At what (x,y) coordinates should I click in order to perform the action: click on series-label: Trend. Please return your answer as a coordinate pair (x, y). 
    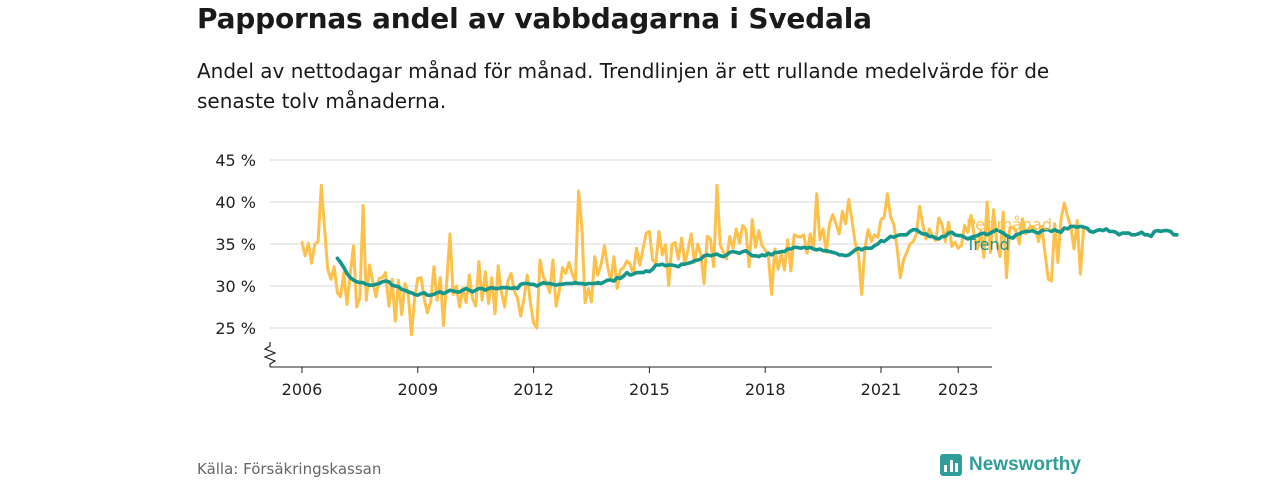
    Looking at the image, I should click on (987, 244).